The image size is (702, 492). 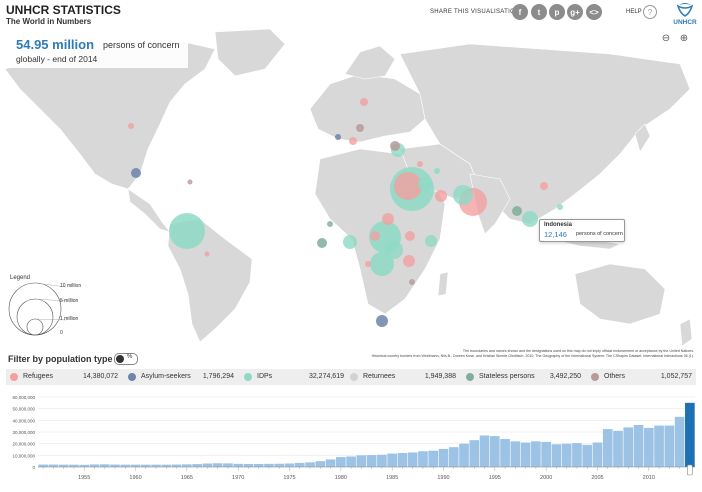 What do you see at coordinates (425, 184) in the screenshot?
I see `bubble-iraq` at bounding box center [425, 184].